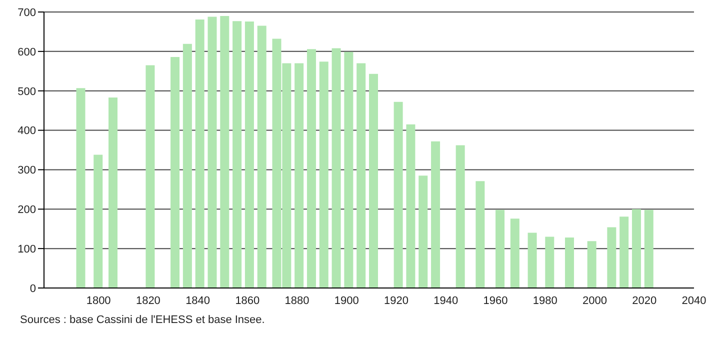  I want to click on x-tick-label: 1980, so click(545, 300).